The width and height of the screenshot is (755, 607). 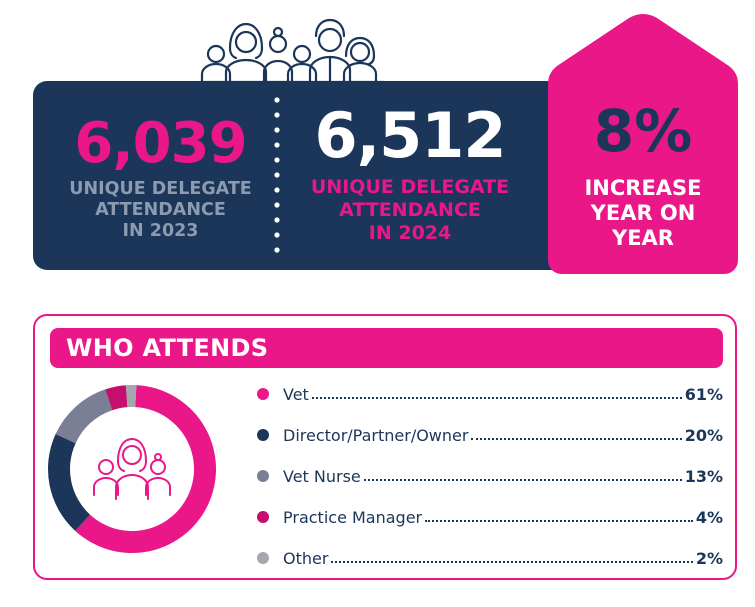 I want to click on legend-row: Vet 61%, so click(x=488, y=394).